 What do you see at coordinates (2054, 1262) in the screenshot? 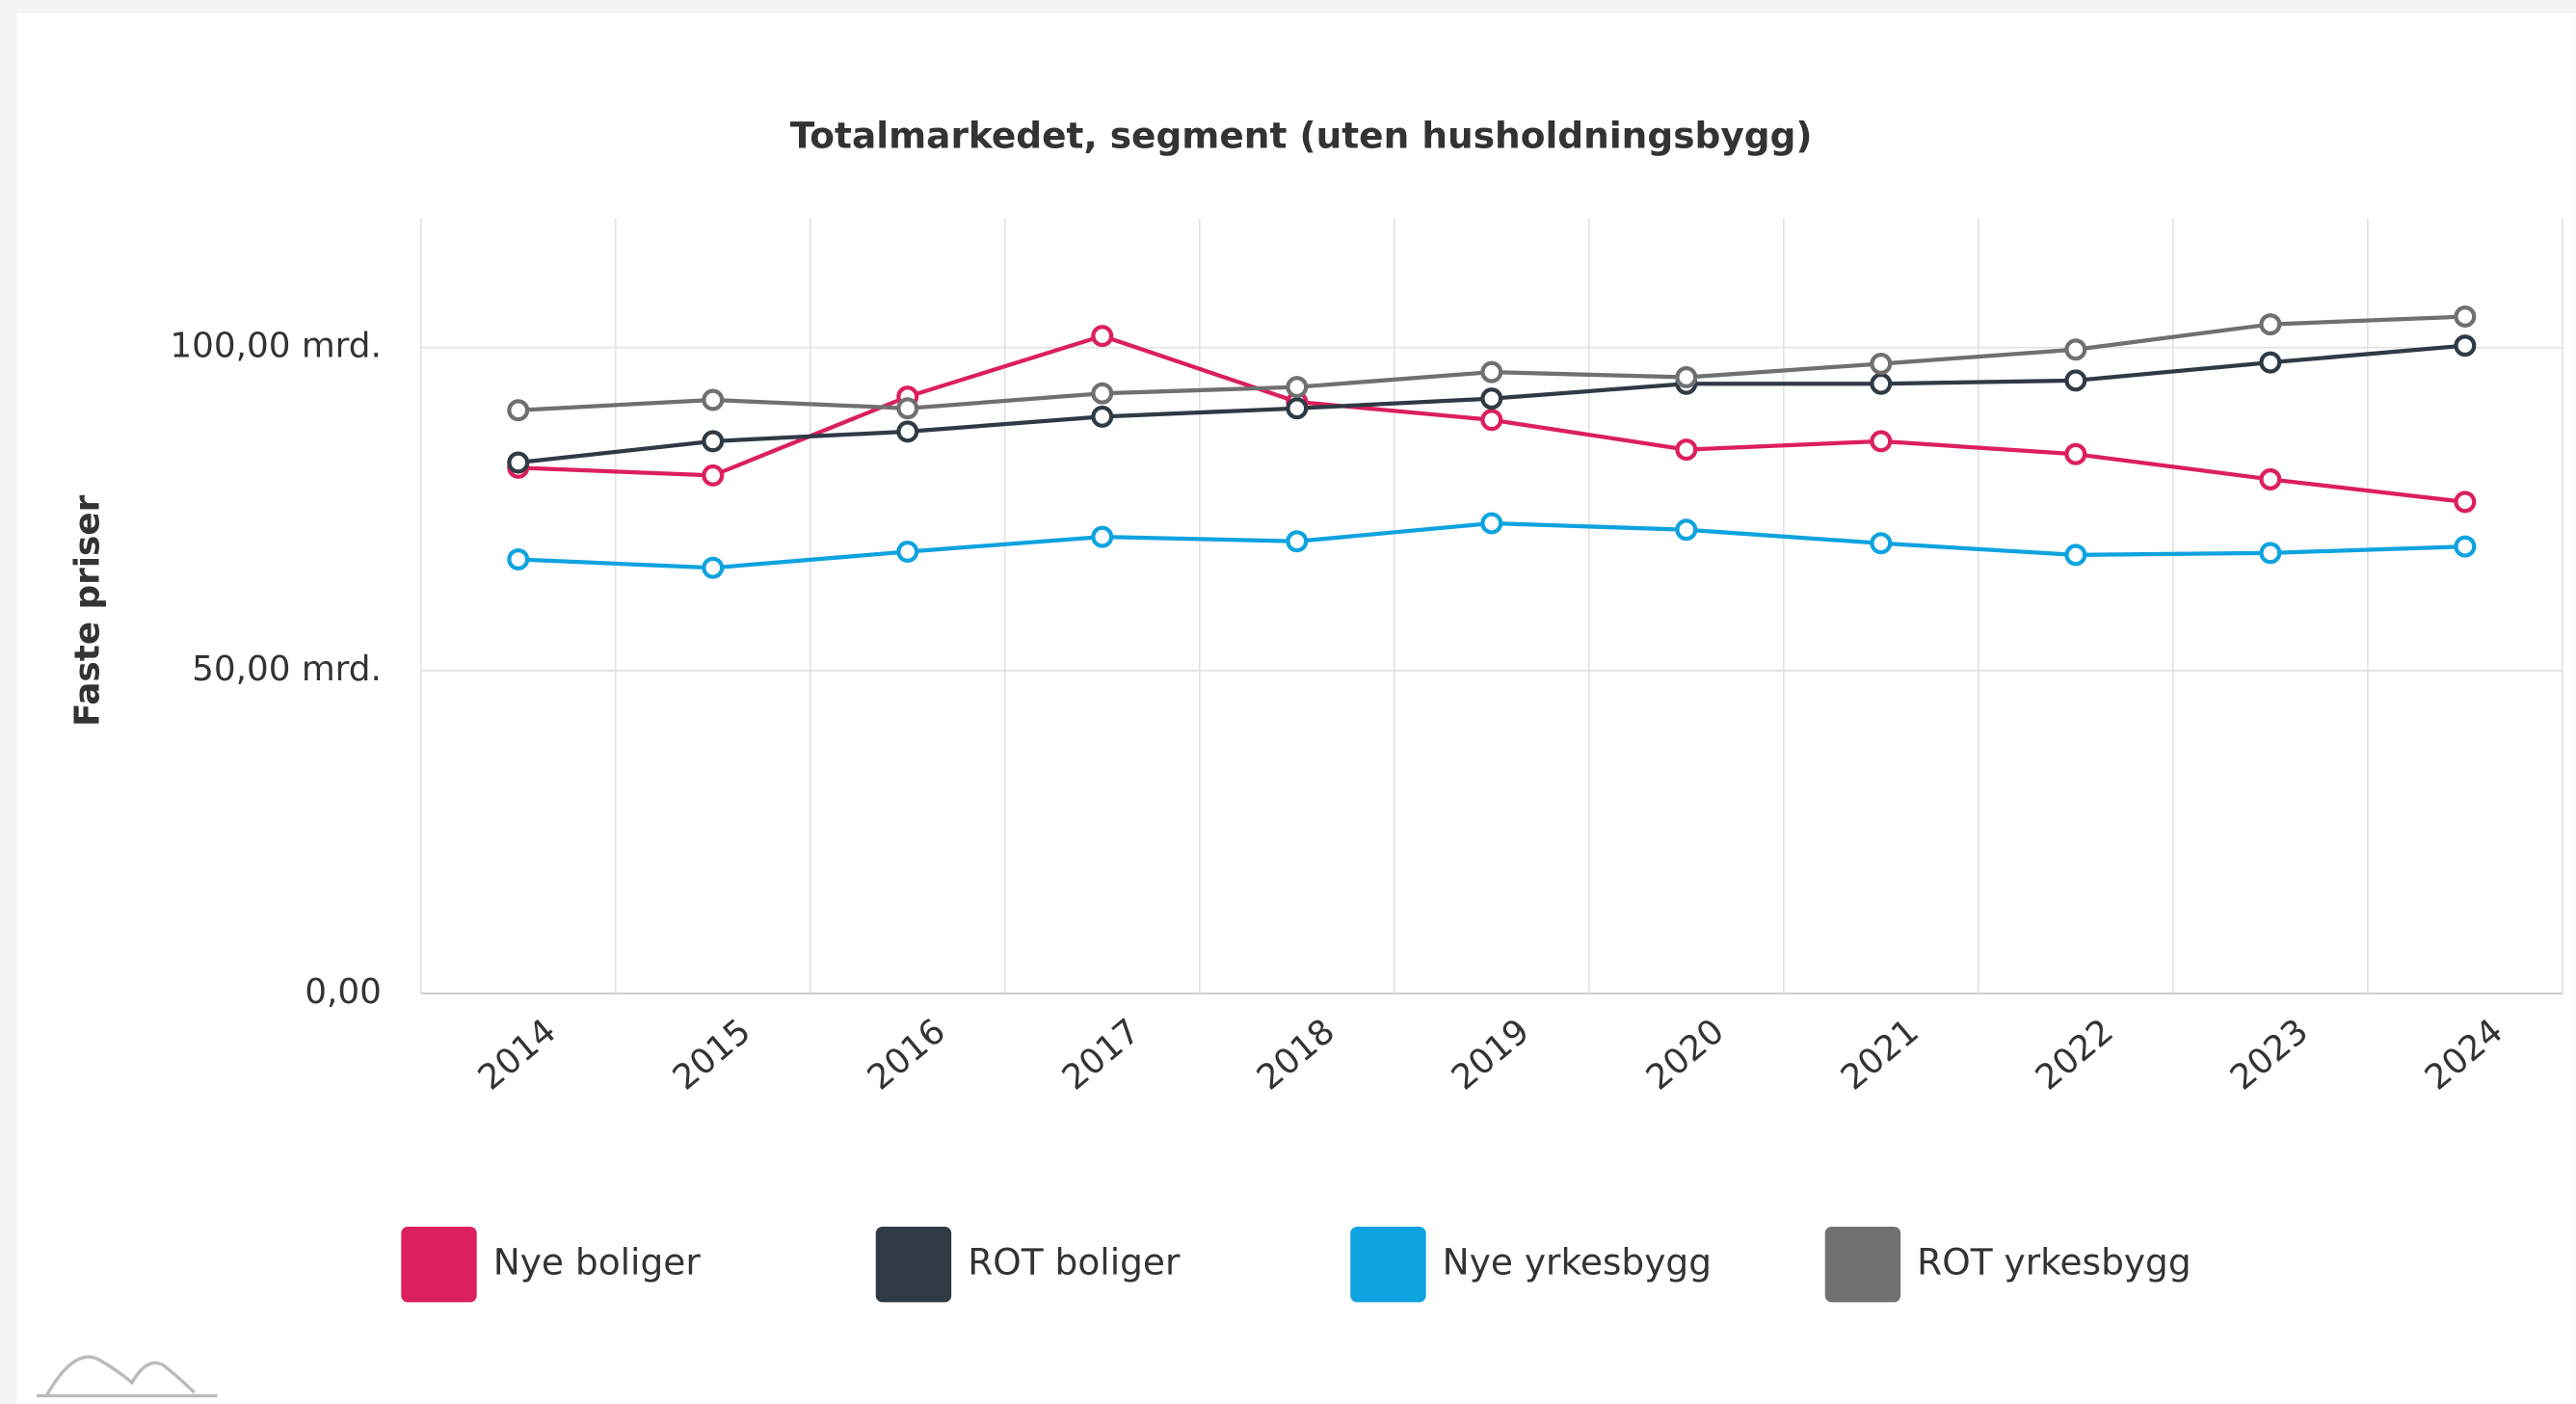
I see `legend-label: ROT yrkesbygg` at bounding box center [2054, 1262].